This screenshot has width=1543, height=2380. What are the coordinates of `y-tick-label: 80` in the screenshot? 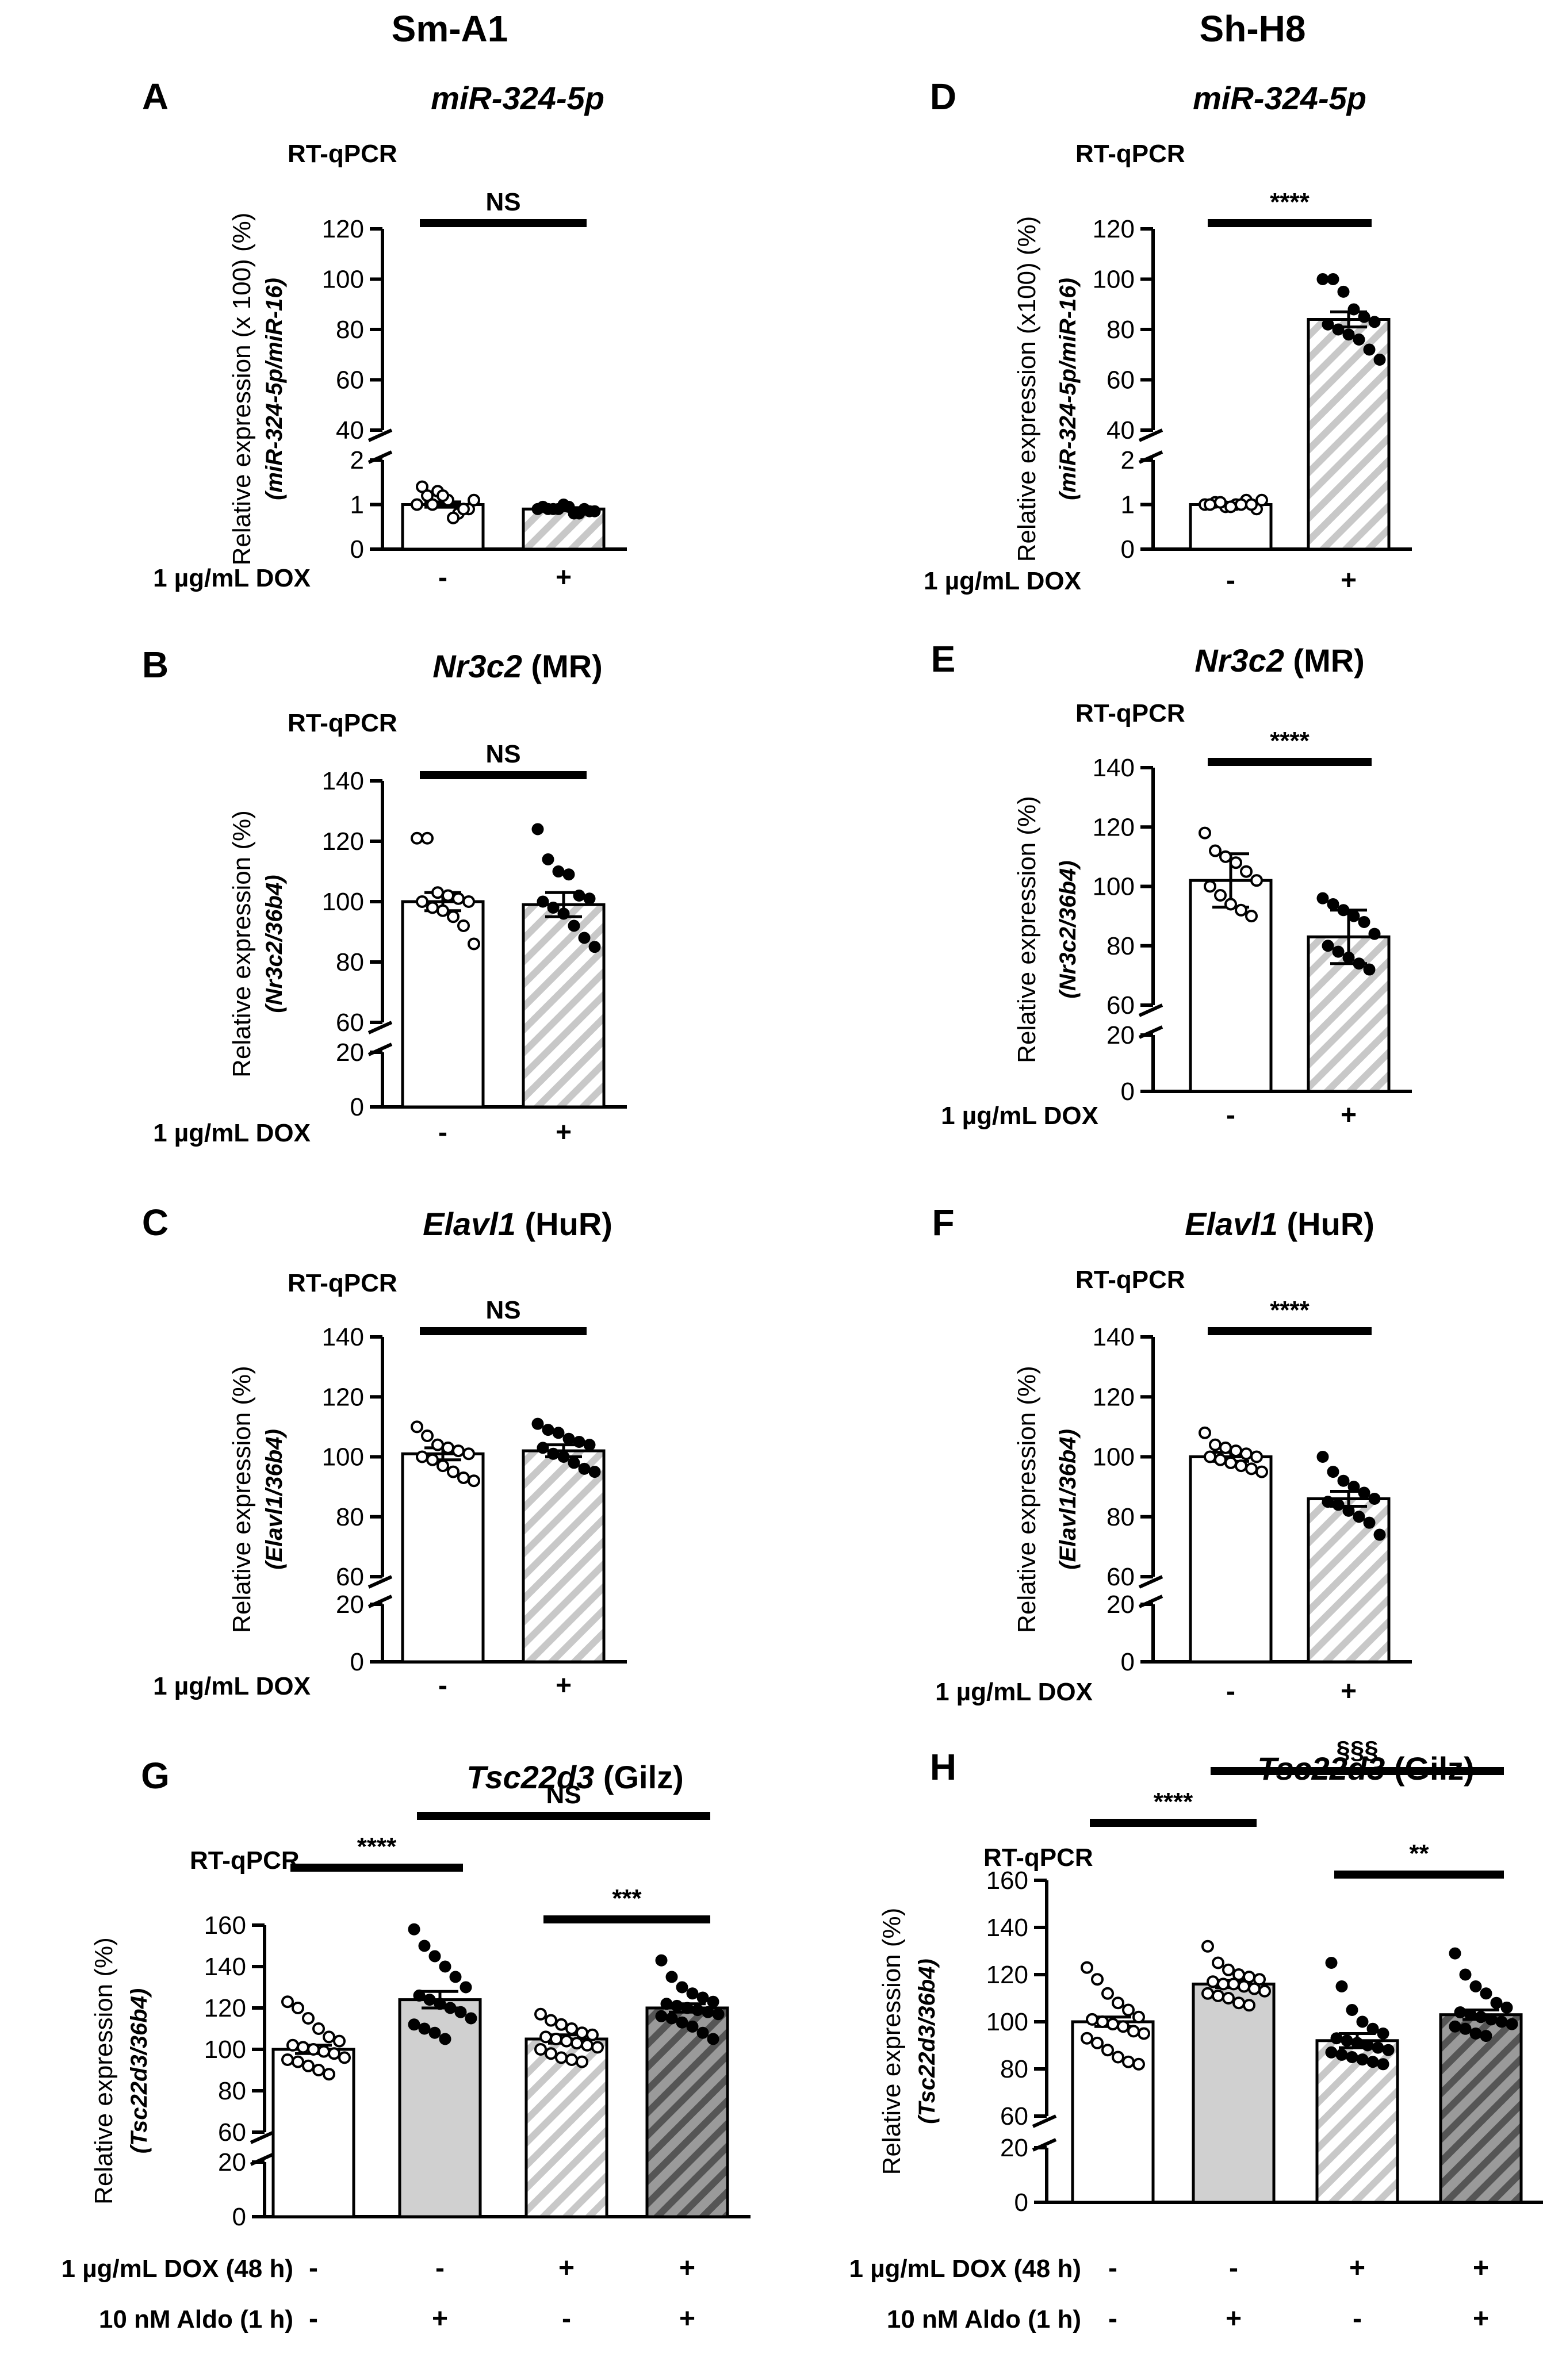 It's located at (1120, 1517).